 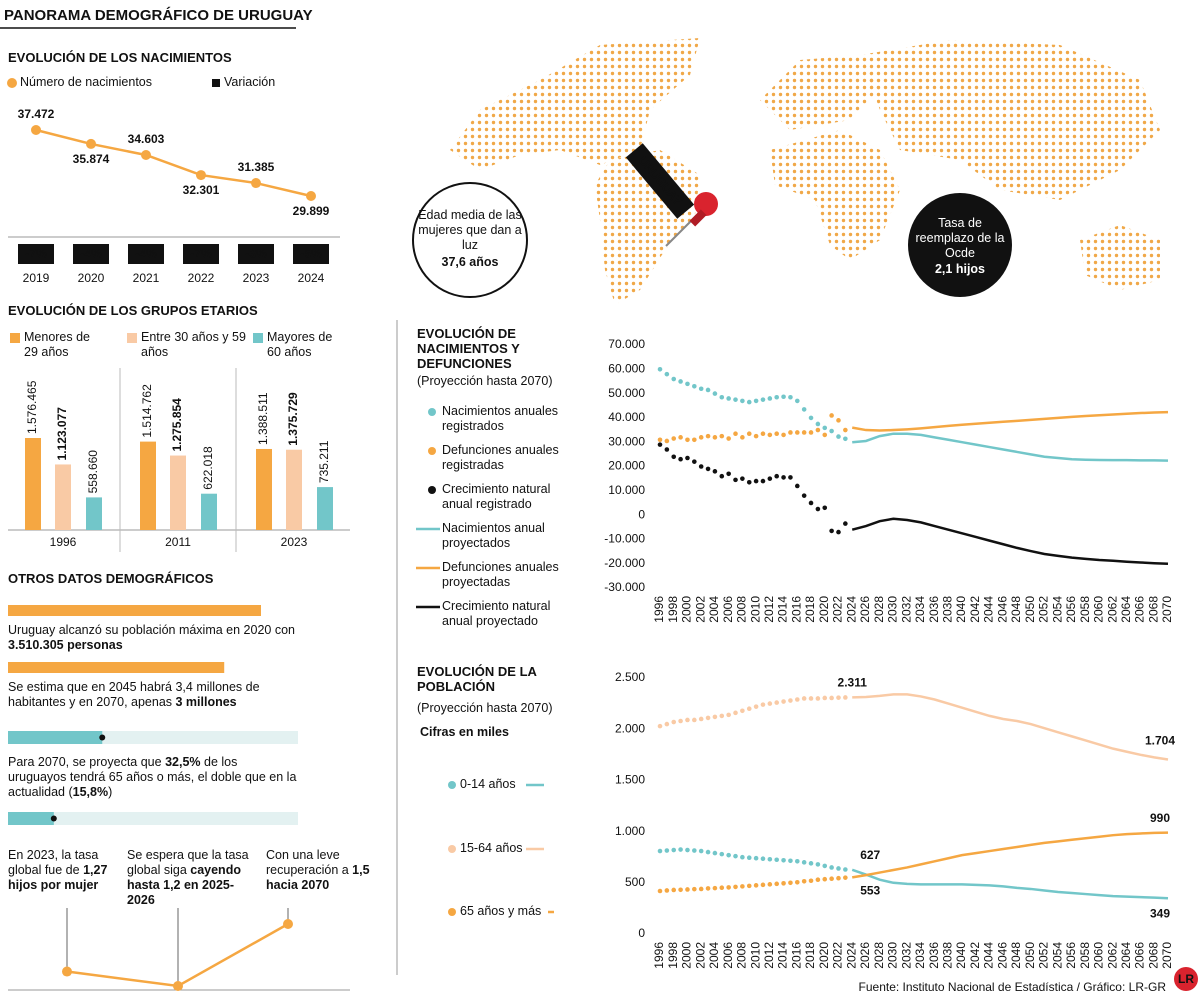 What do you see at coordinates (111, 578) in the screenshot?
I see `section-title: OTROS DATOS DEMOGRÁFICOS` at bounding box center [111, 578].